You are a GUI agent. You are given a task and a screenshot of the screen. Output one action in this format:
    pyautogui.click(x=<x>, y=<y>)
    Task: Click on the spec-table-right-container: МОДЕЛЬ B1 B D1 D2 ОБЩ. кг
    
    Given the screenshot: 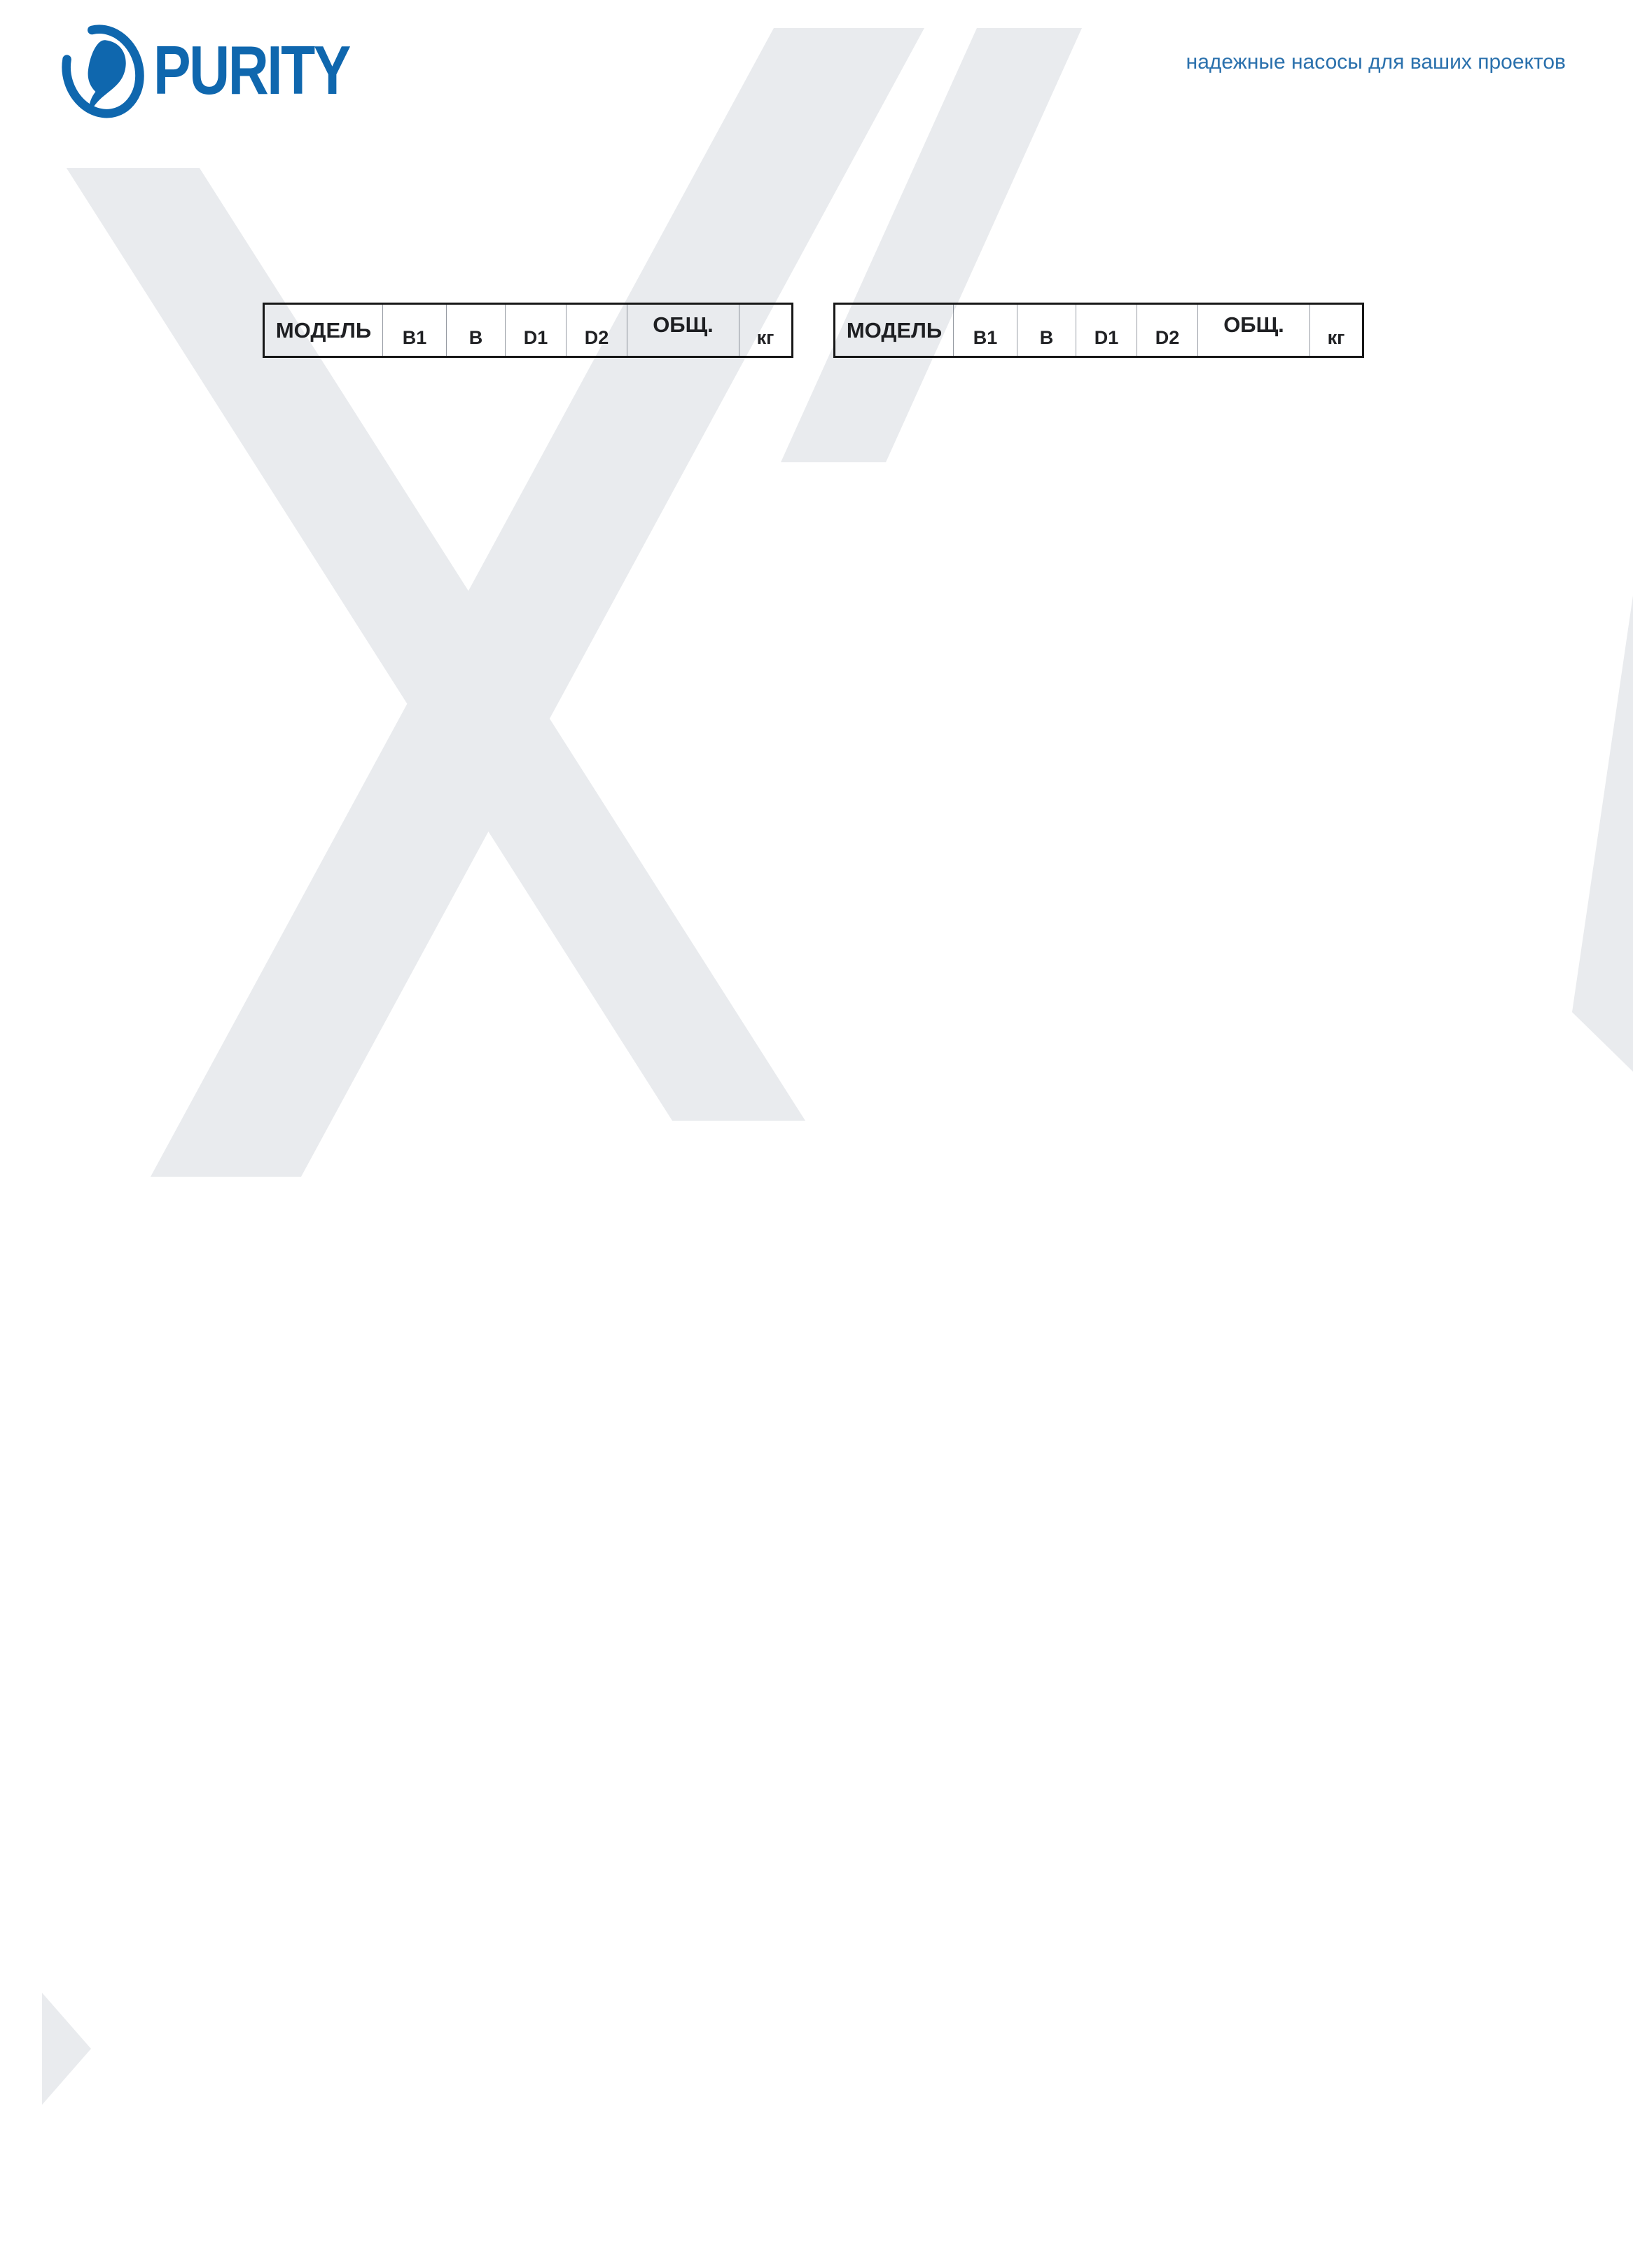 What is the action you would take?
    pyautogui.click(x=1098, y=330)
    